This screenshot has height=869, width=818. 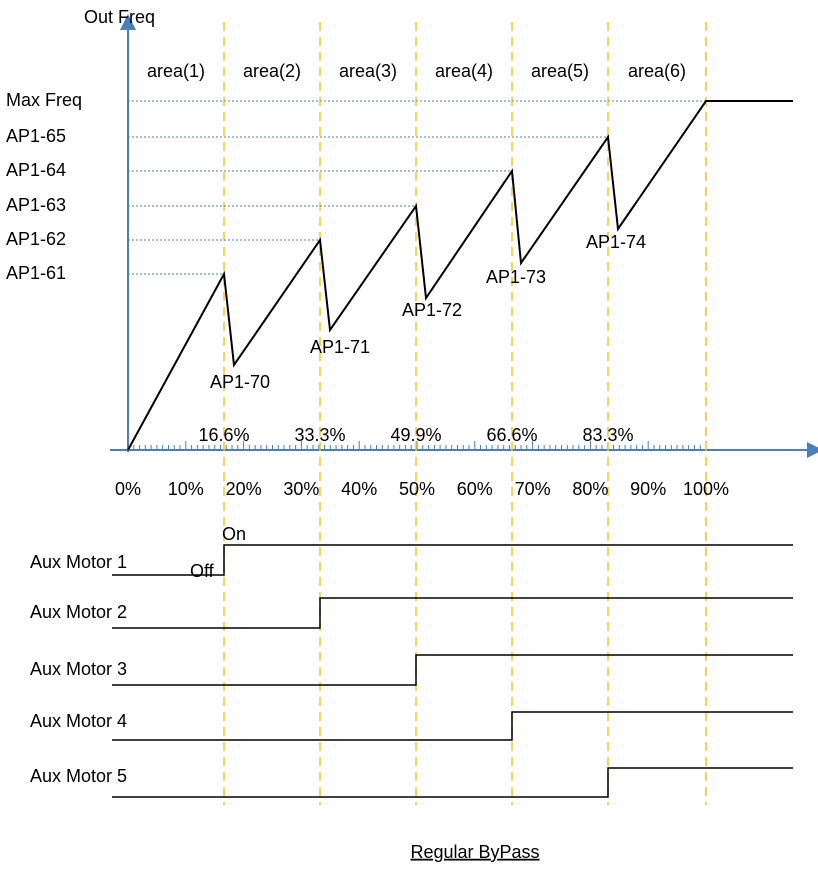 What do you see at coordinates (607, 435) in the screenshot?
I see `breakpoint-label: 83.3%` at bounding box center [607, 435].